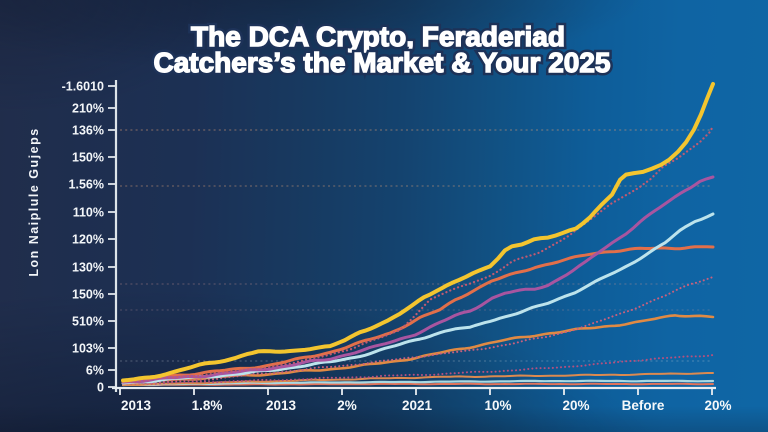  I want to click on svg-text: 1.8%, so click(207, 405).